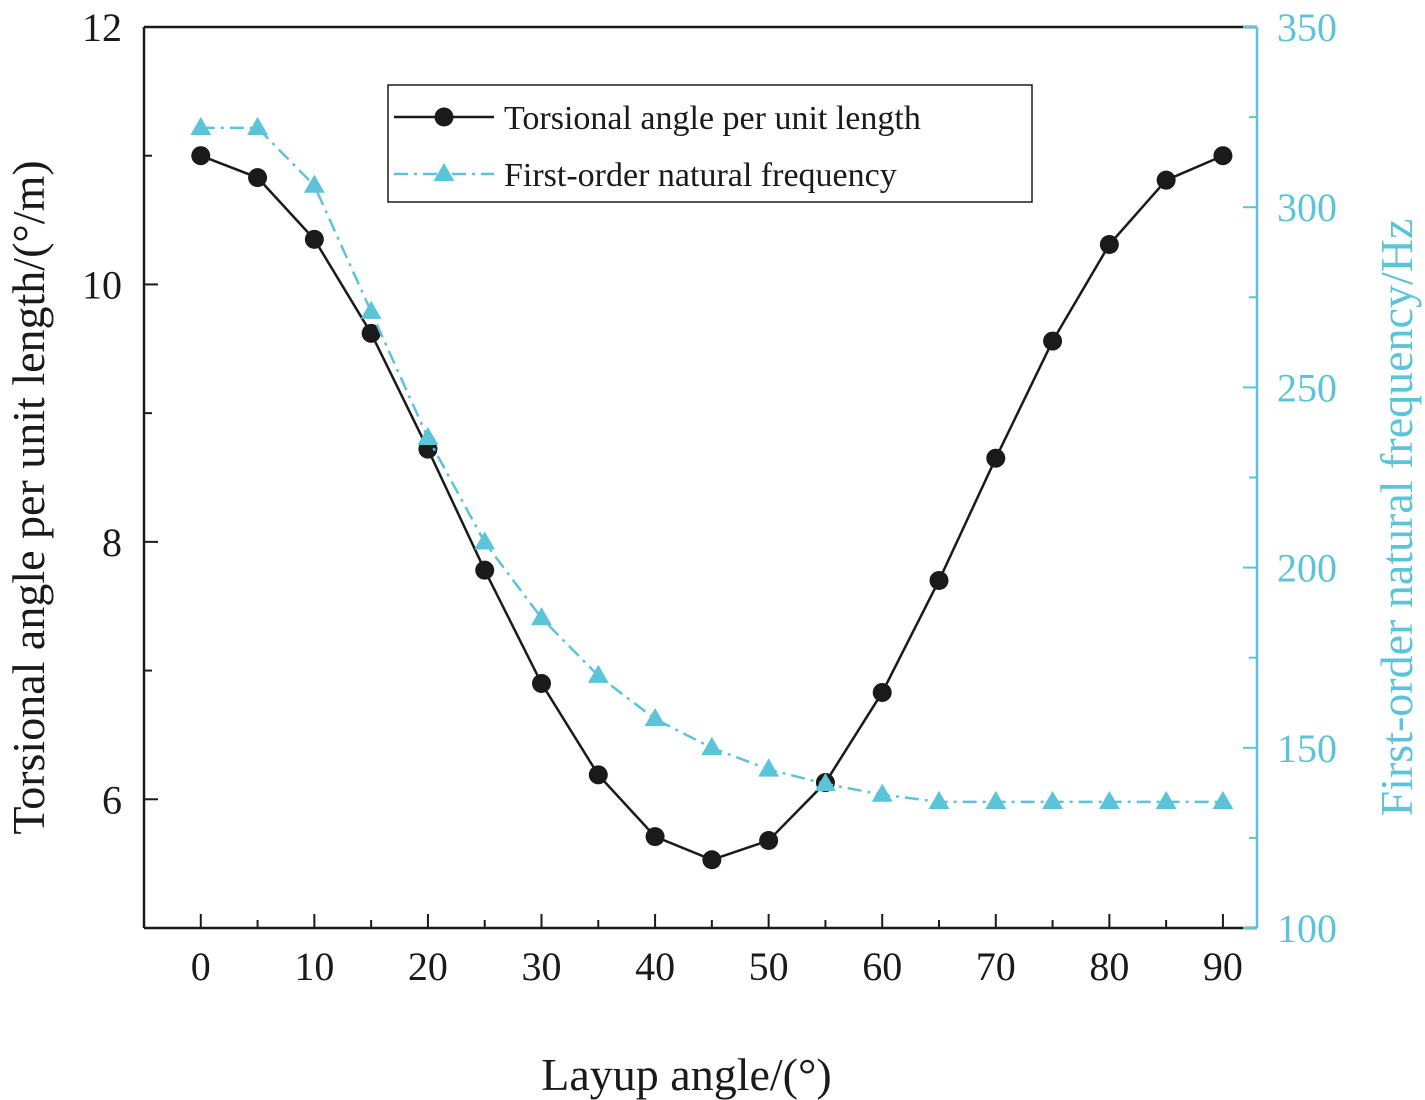 The width and height of the screenshot is (1425, 1100). Describe the element at coordinates (1307, 207) in the screenshot. I see `y-right-tick-label: 300` at that location.